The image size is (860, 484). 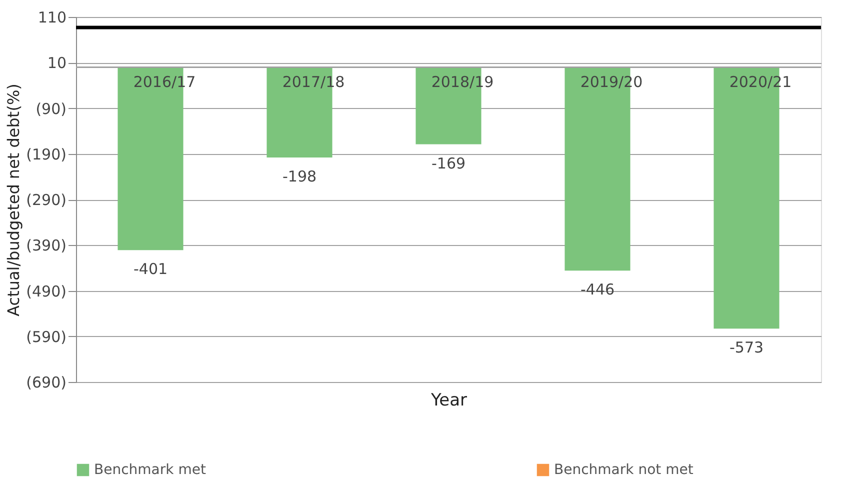 What do you see at coordinates (56, 63) in the screenshot?
I see `y-tick-label: 10` at bounding box center [56, 63].